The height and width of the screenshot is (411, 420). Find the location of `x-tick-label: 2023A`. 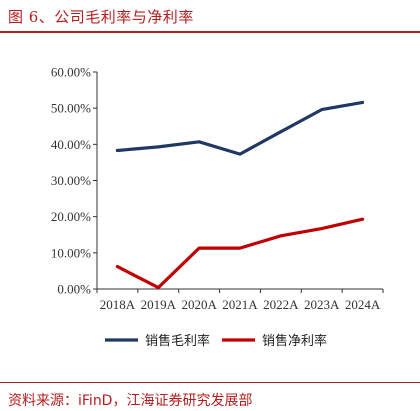

x-tick-label: 2023A is located at coordinates (322, 304).